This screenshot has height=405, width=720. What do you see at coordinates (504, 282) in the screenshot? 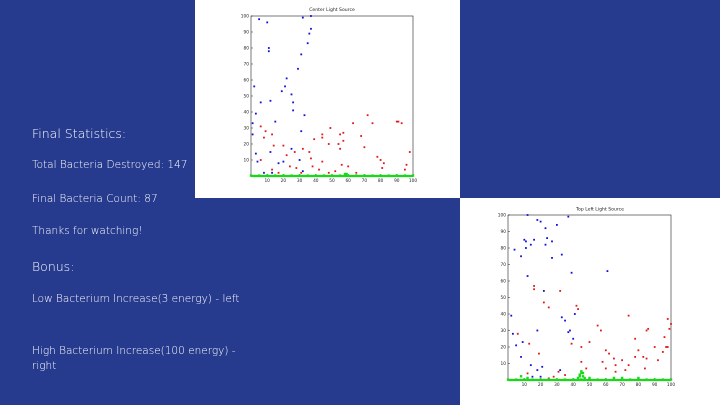
I see `top-left-y-tick-label: 60` at bounding box center [504, 282].